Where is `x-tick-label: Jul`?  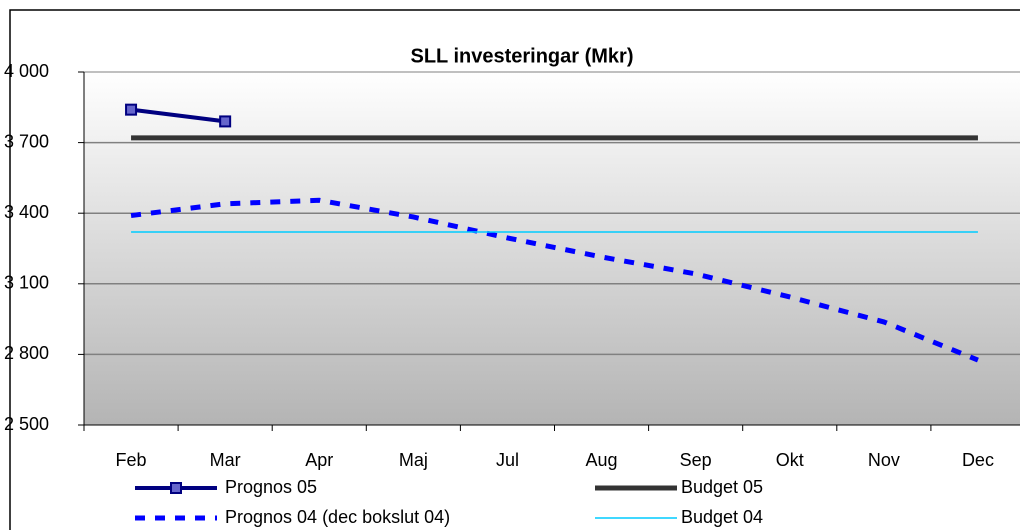 x-tick-label: Jul is located at coordinates (507, 460).